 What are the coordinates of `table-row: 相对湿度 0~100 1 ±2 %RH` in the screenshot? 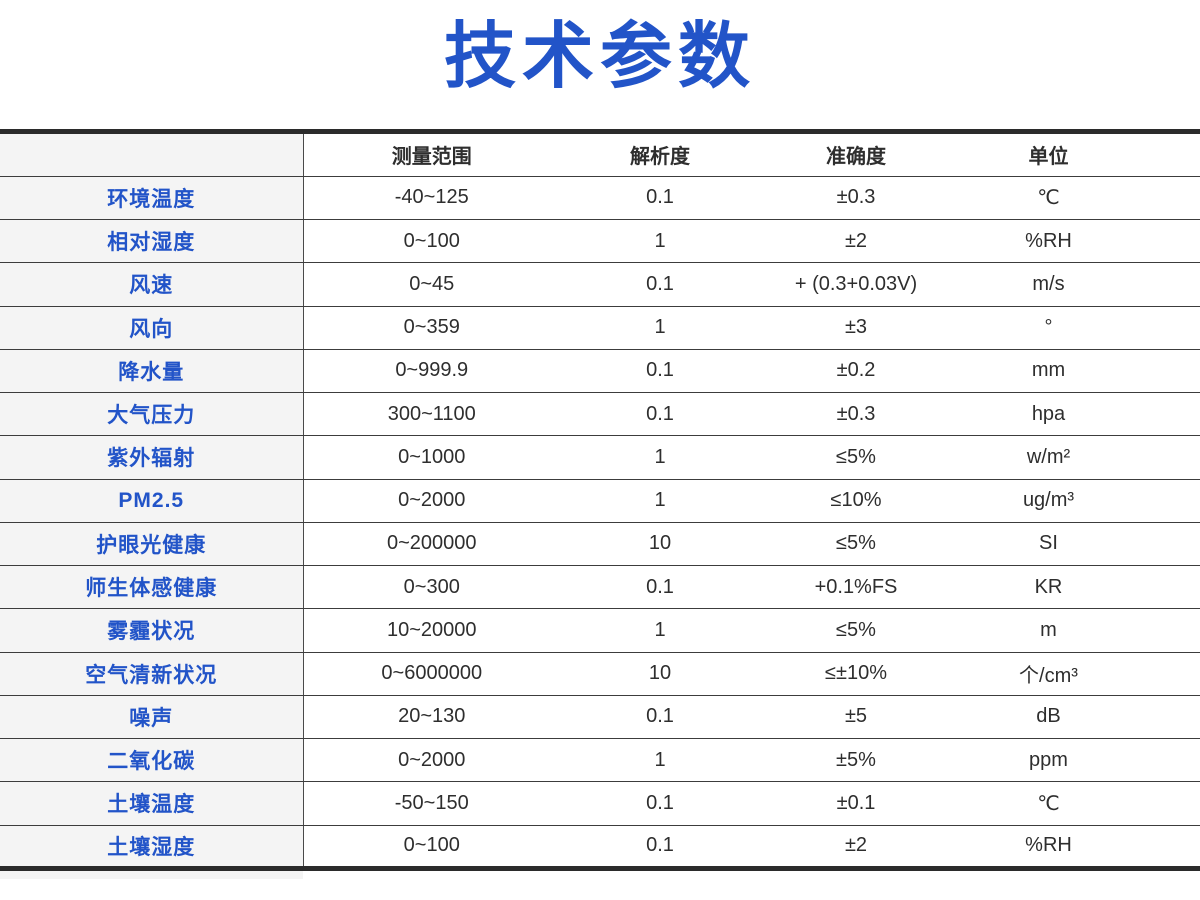 It's located at (600, 241).